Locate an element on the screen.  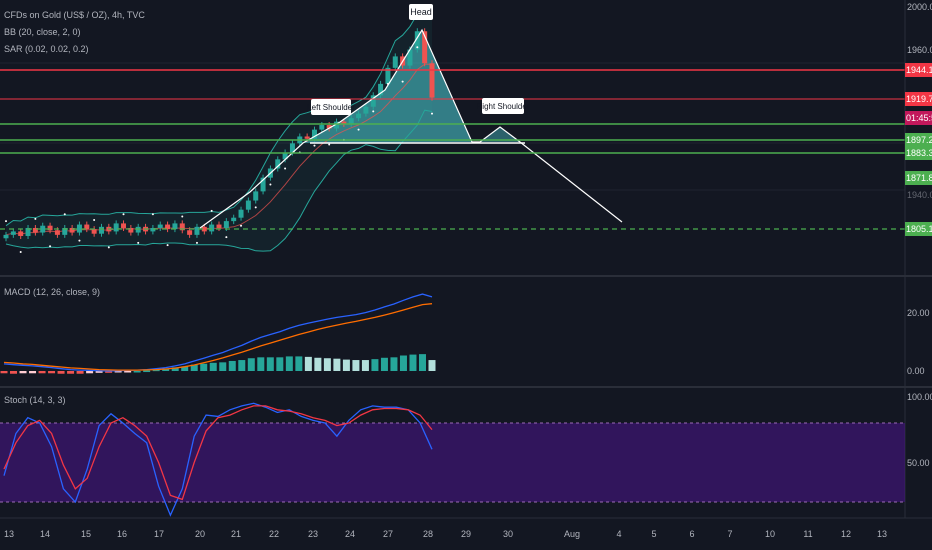
time-axis-label: 12 is located at coordinates (846, 534).